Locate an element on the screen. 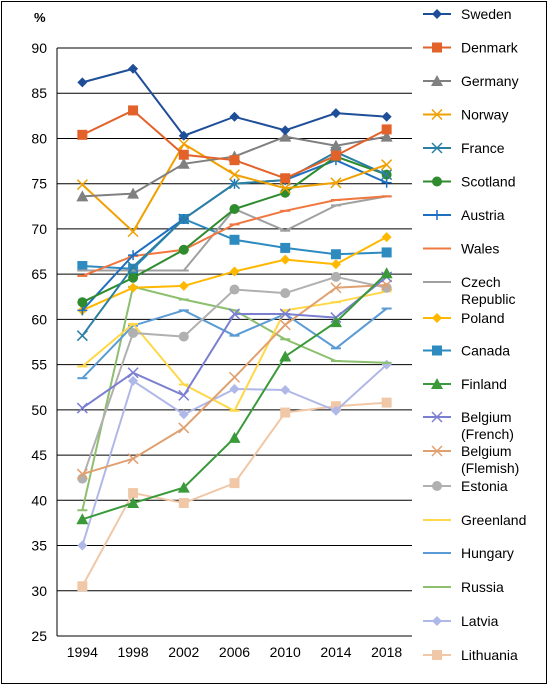 The width and height of the screenshot is (550, 687). legend-label: Czech Republic is located at coordinates (488, 290).